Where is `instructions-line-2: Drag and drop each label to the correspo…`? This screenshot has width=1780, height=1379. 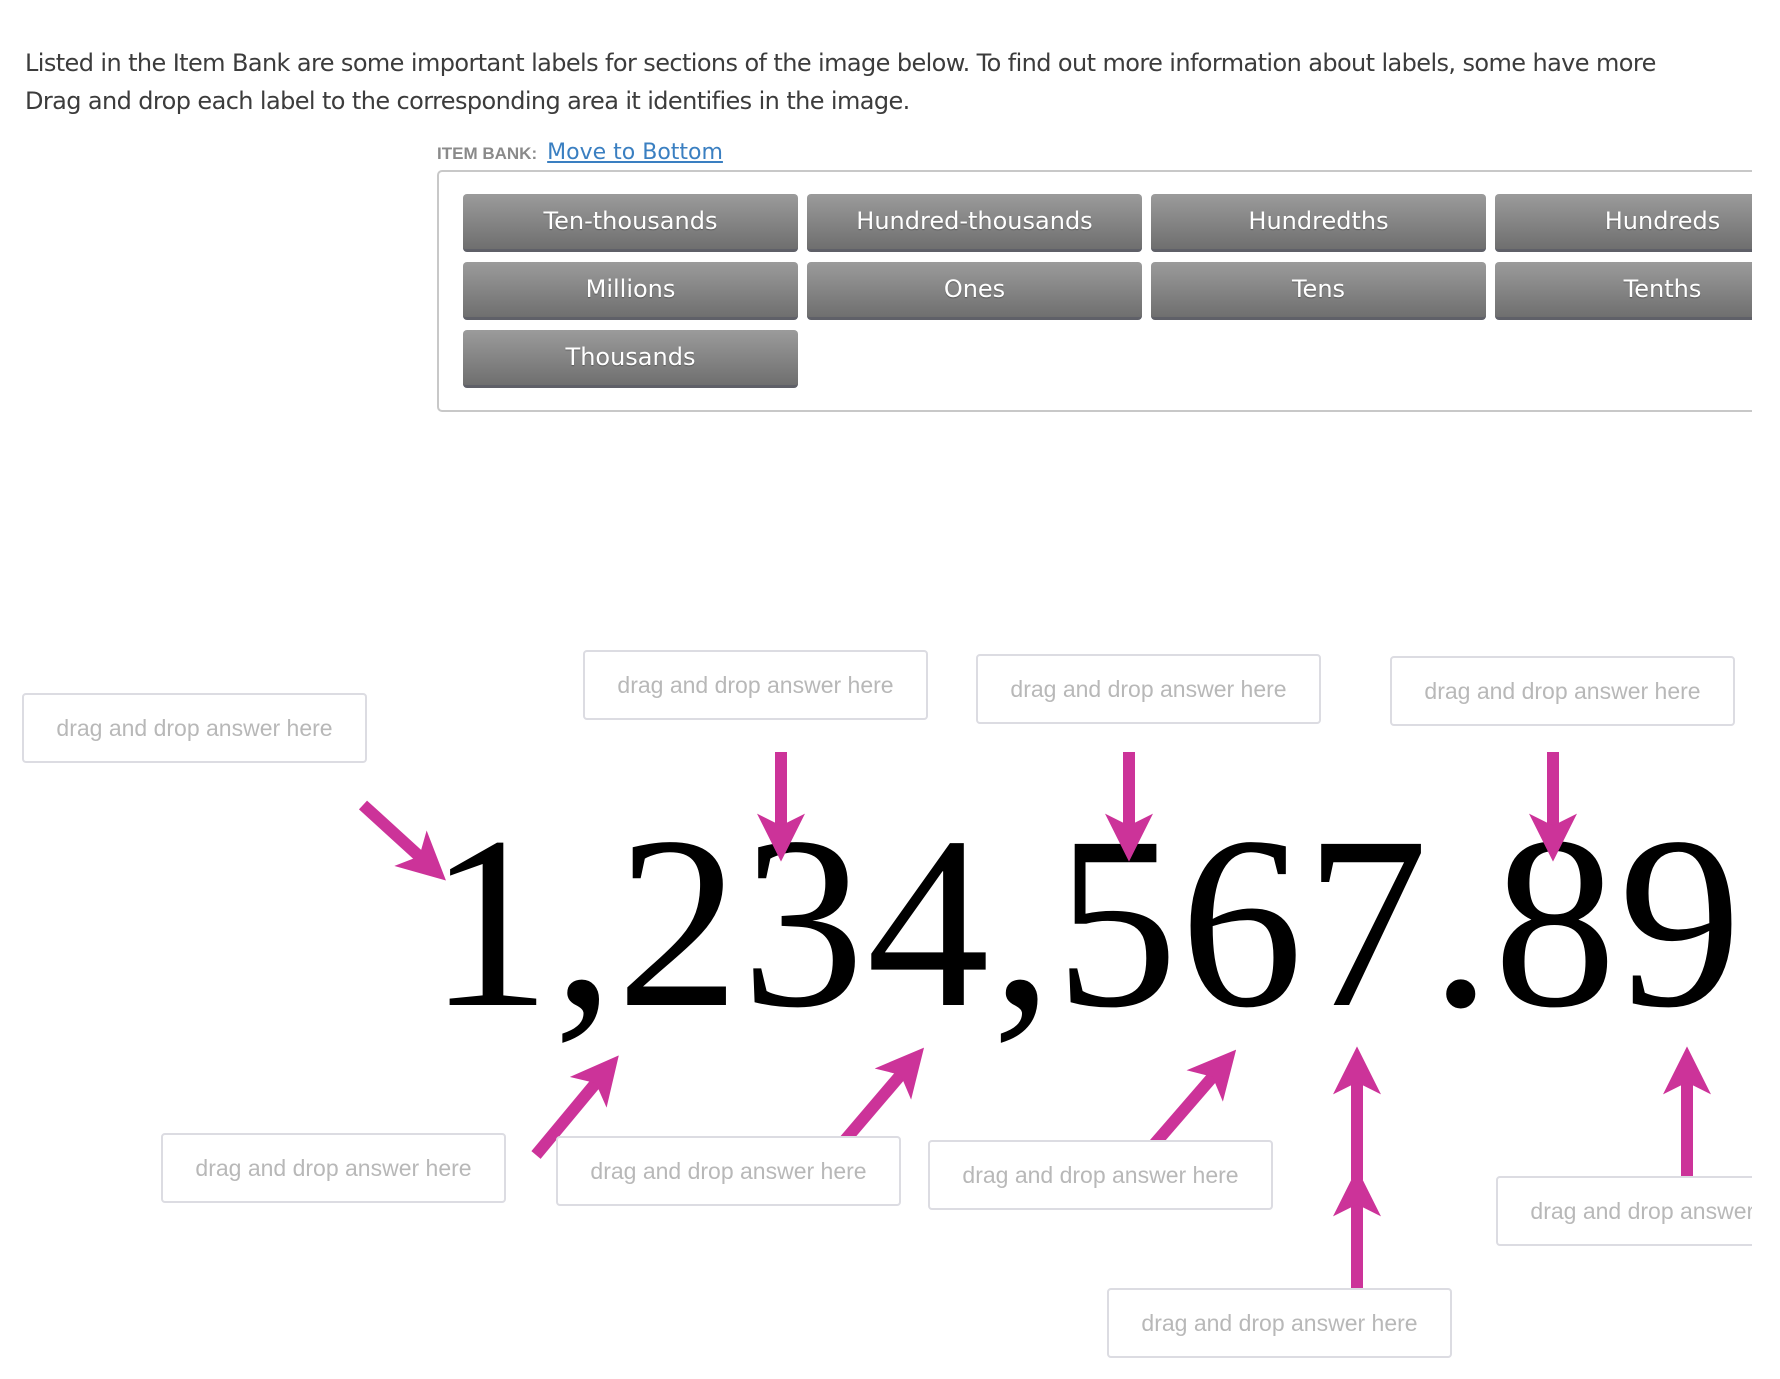
instructions-line-2: Drag and drop each label to the correspo… is located at coordinates (467, 101).